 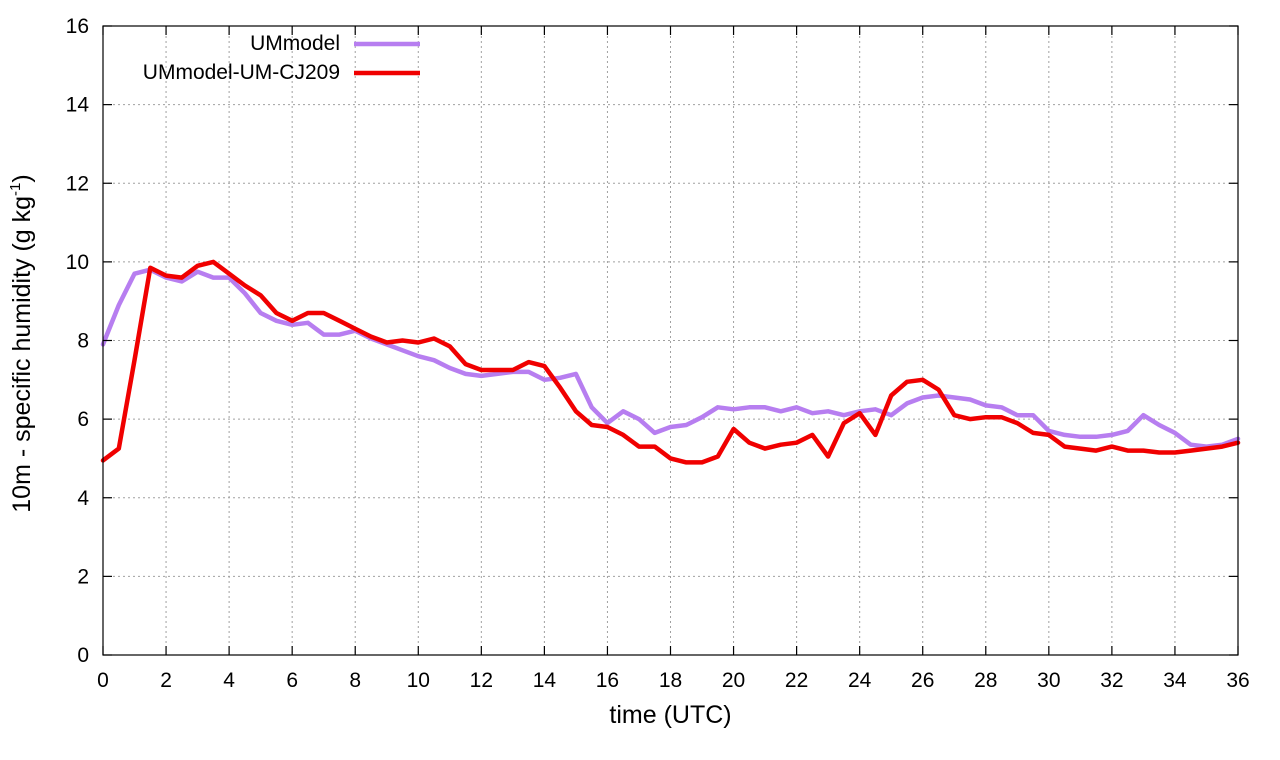 What do you see at coordinates (83, 341) in the screenshot?
I see `y-tick-label: 8` at bounding box center [83, 341].